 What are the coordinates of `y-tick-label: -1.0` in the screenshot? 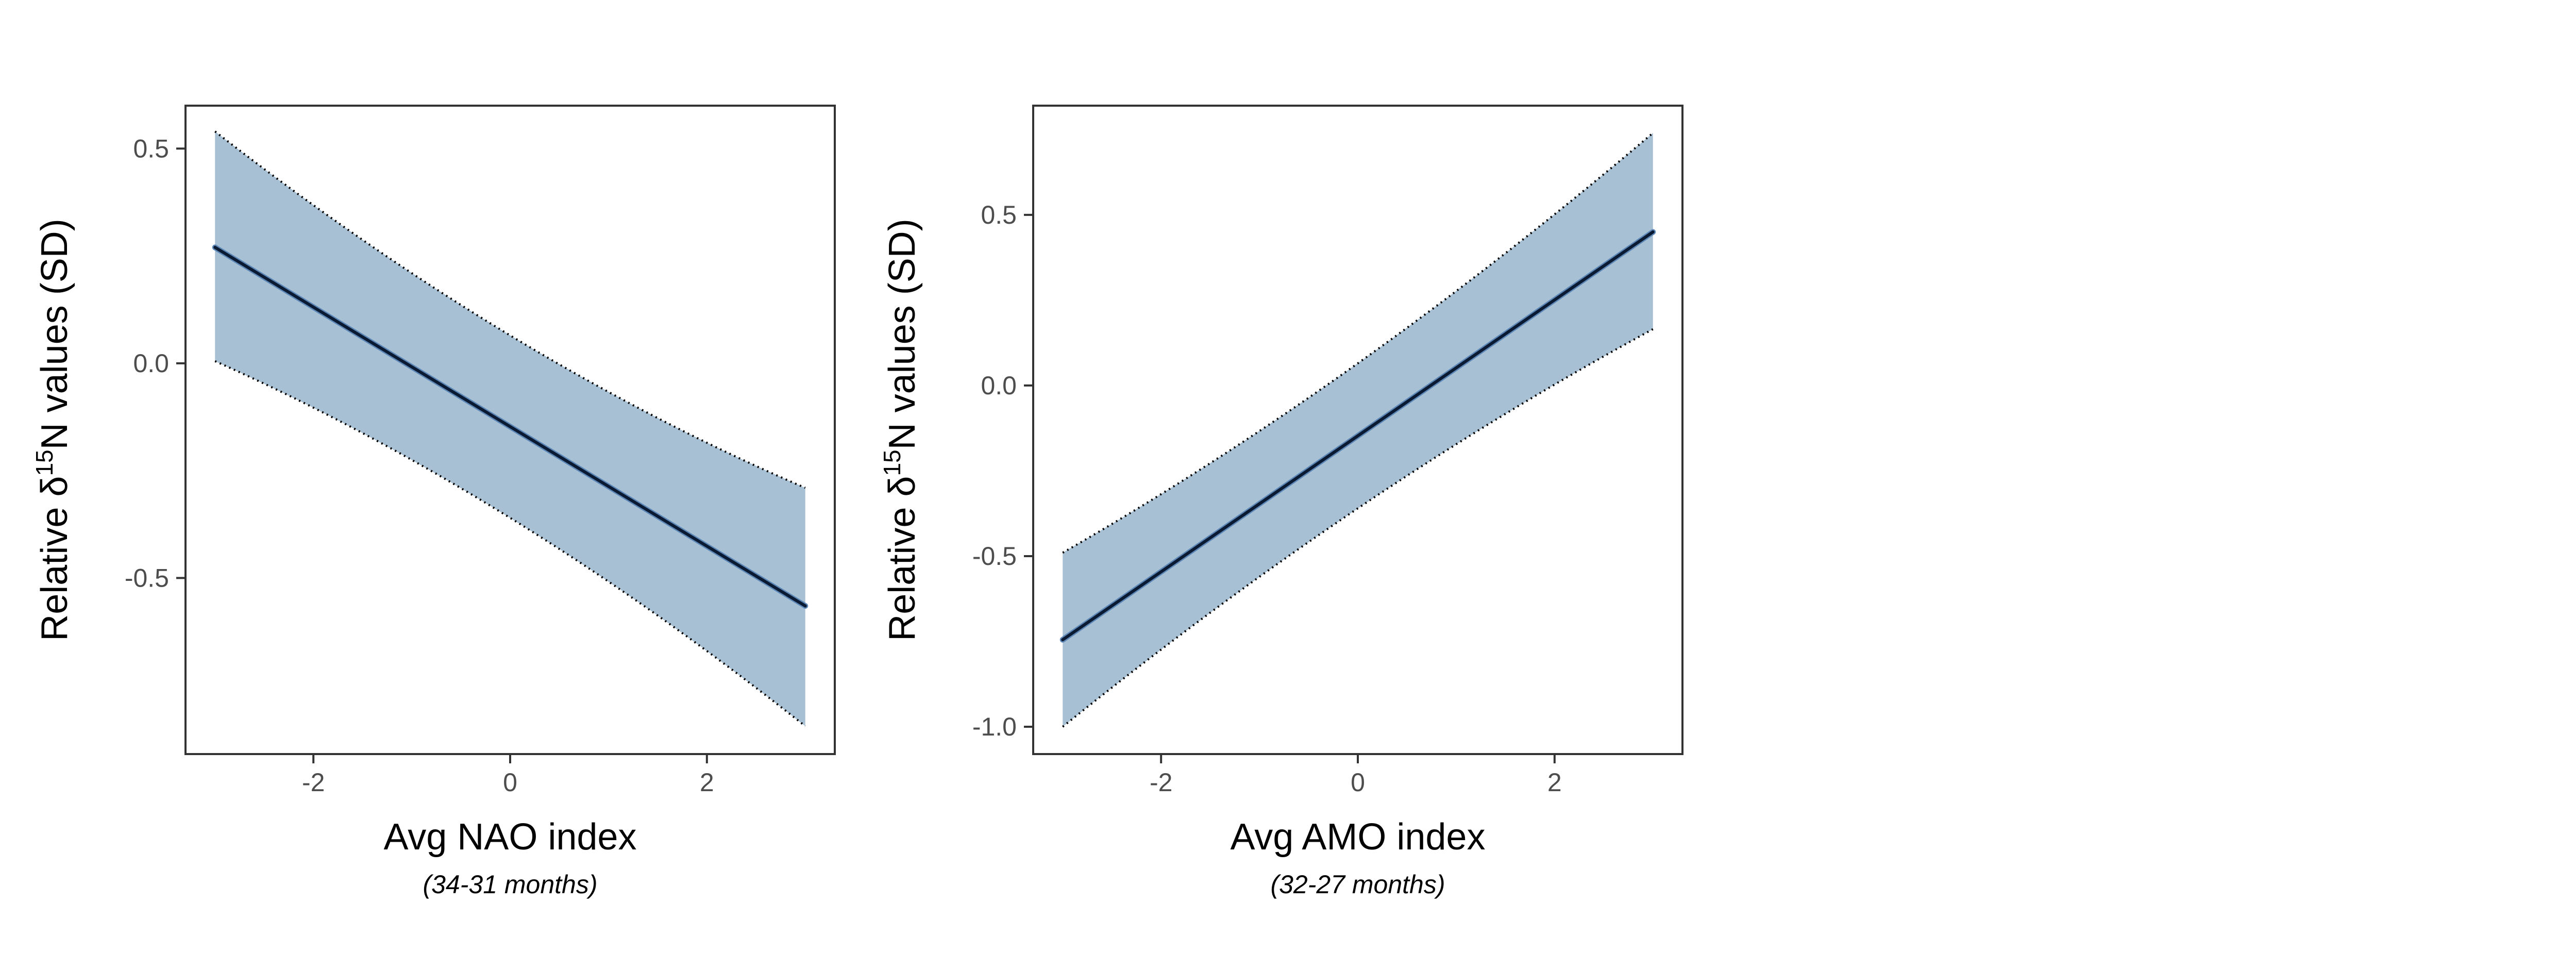 It's located at (994, 726).